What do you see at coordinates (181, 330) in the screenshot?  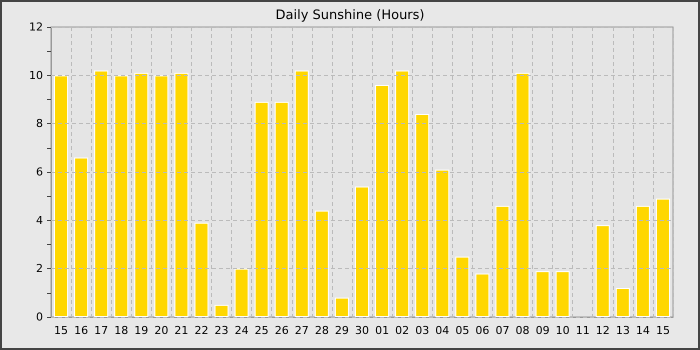 I see `x-tick-label: 21` at bounding box center [181, 330].